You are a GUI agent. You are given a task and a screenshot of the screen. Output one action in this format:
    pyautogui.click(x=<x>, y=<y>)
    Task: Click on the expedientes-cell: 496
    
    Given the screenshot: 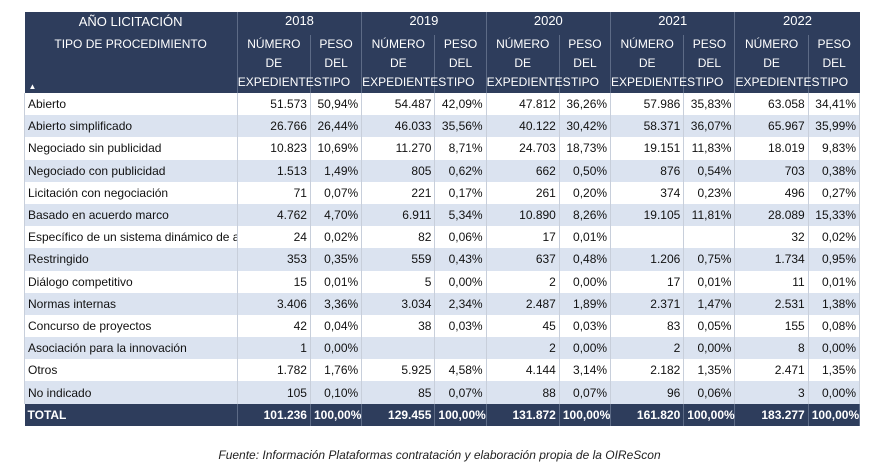 What is the action you would take?
    pyautogui.click(x=771, y=192)
    